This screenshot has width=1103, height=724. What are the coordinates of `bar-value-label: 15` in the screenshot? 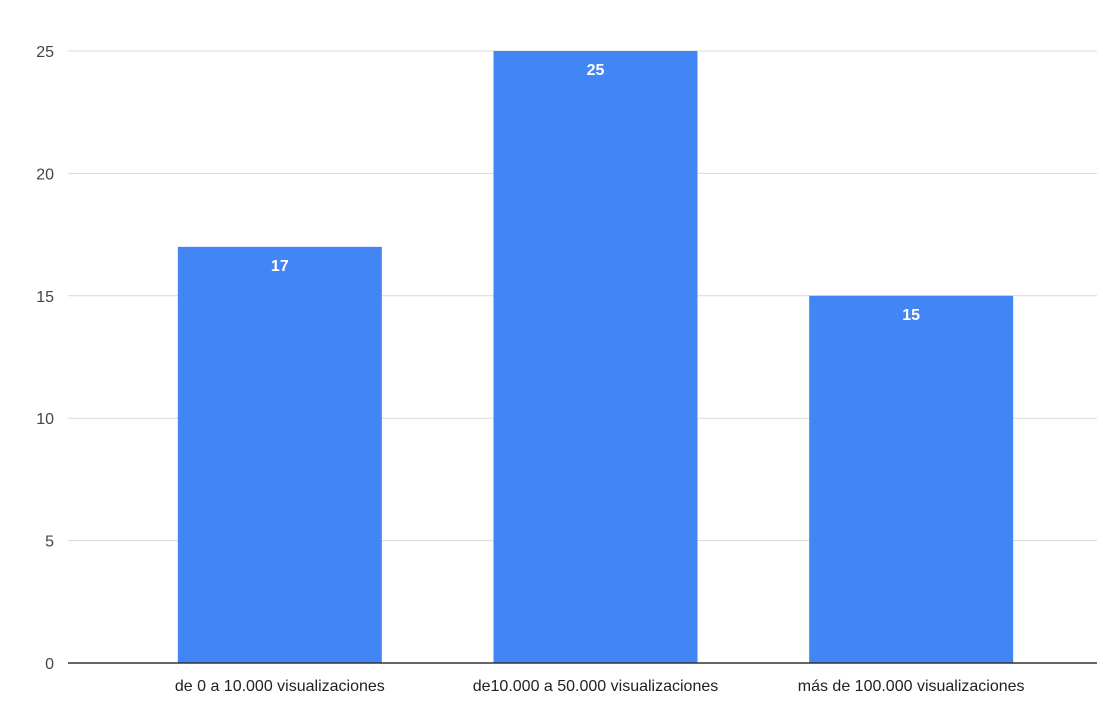 It's located at (911, 315).